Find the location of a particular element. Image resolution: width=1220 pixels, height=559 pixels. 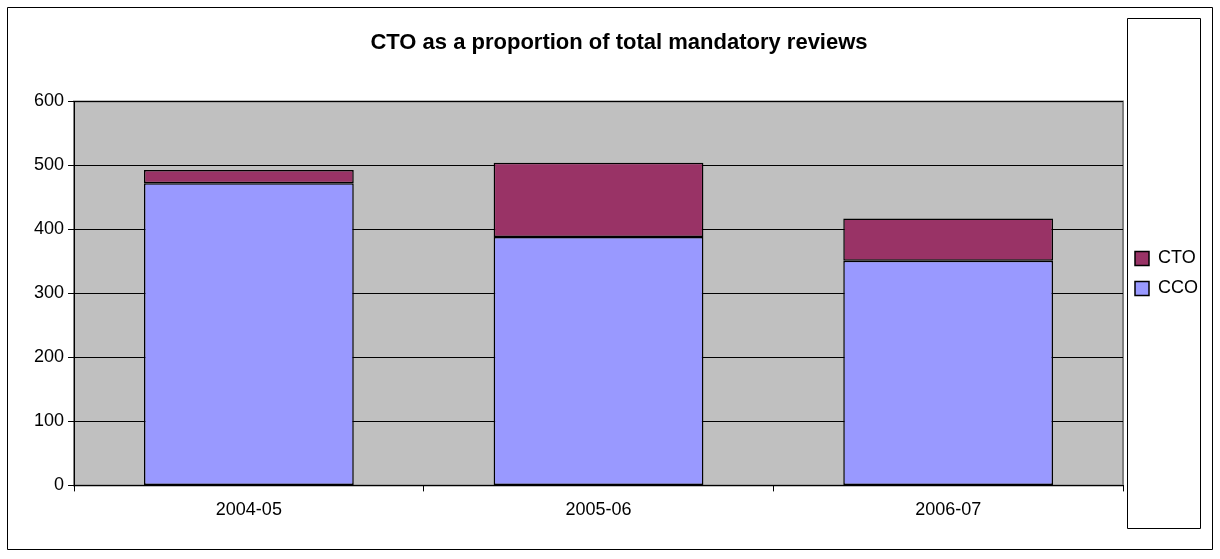

x-tick-label: 2006-07 is located at coordinates (948, 509).